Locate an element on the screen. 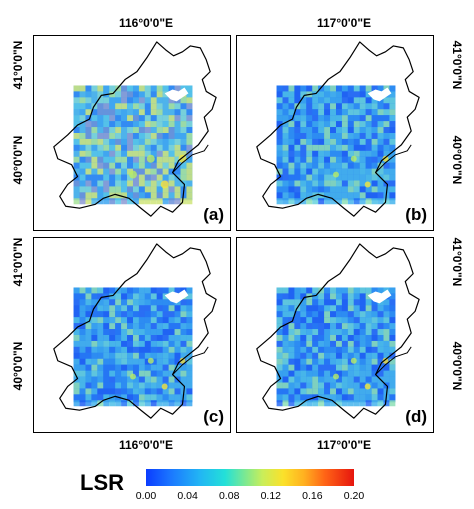 The width and height of the screenshot is (474, 509). map-svg-a is located at coordinates (135, 129).